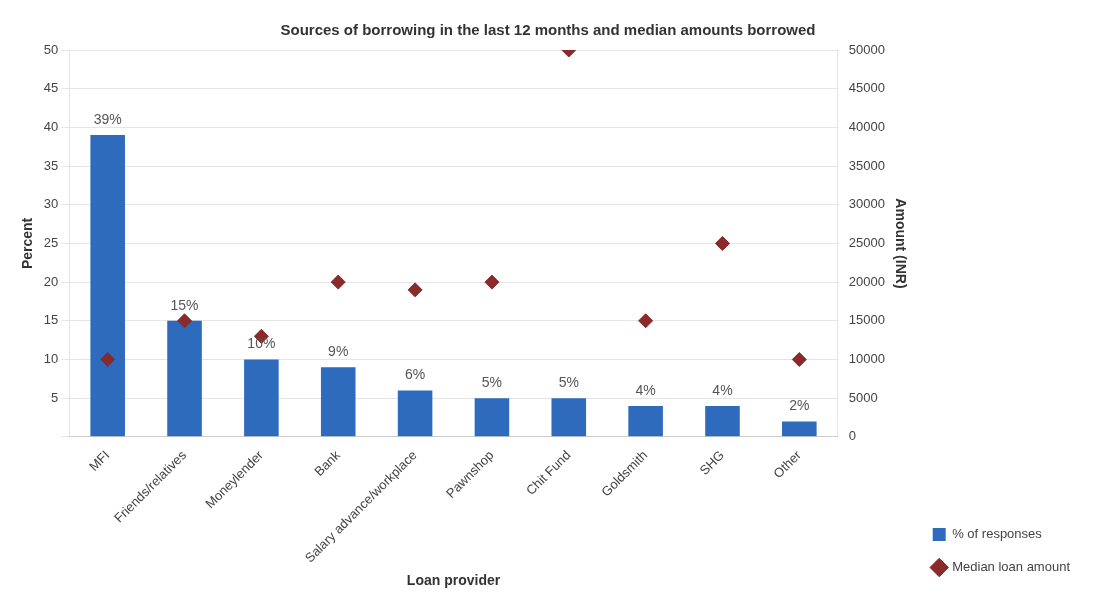 The image size is (1100, 612). Describe the element at coordinates (866, 165) in the screenshot. I see `y2-tick-label: 35000` at that location.